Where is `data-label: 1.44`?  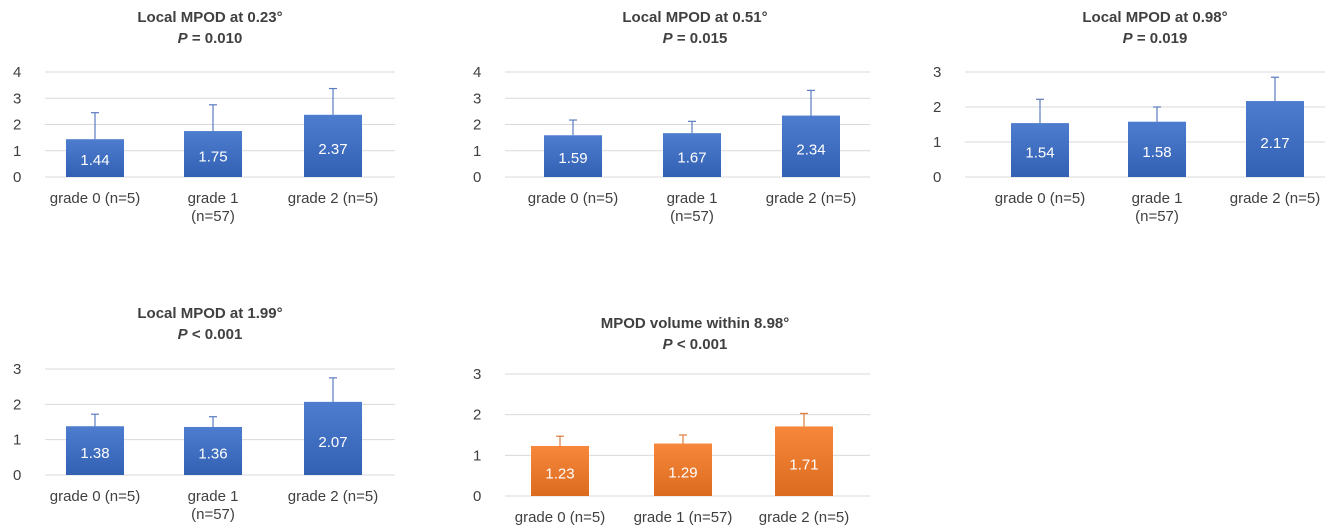
data-label: 1.44 is located at coordinates (94, 160).